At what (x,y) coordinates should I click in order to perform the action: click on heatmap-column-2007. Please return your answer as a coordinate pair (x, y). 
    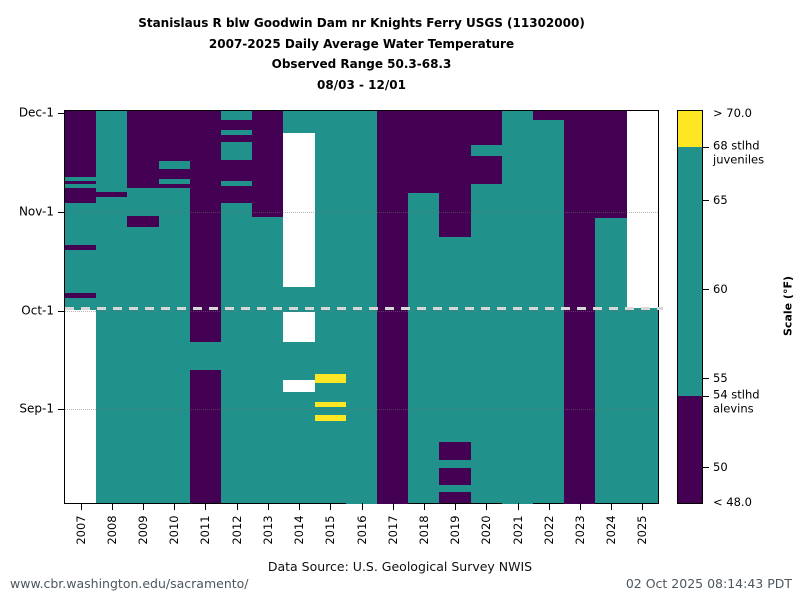
    Looking at the image, I should click on (81, 307).